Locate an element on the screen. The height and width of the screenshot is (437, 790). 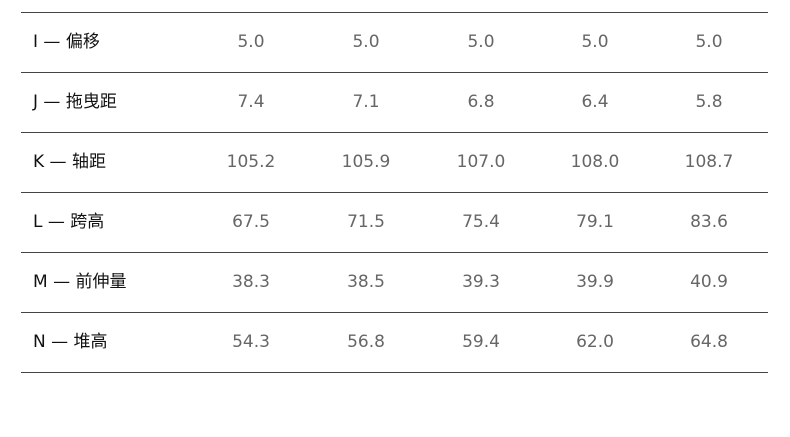
cell-value: 38.3 is located at coordinates (251, 282).